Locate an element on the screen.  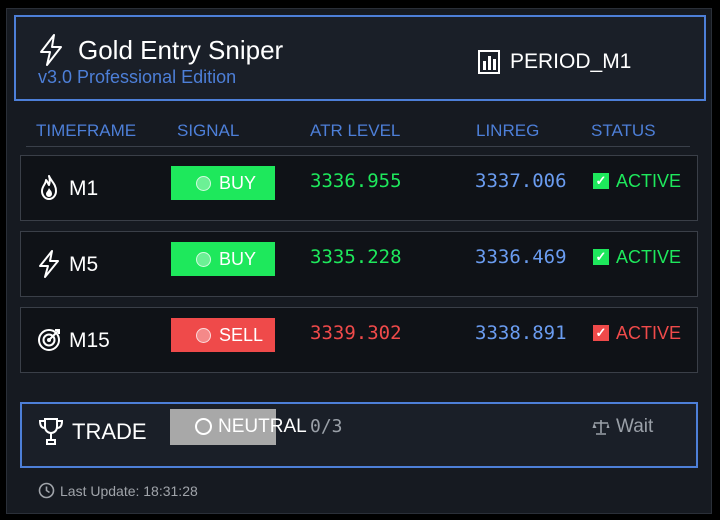
period-label: PERIOD_M1 is located at coordinates (571, 61).